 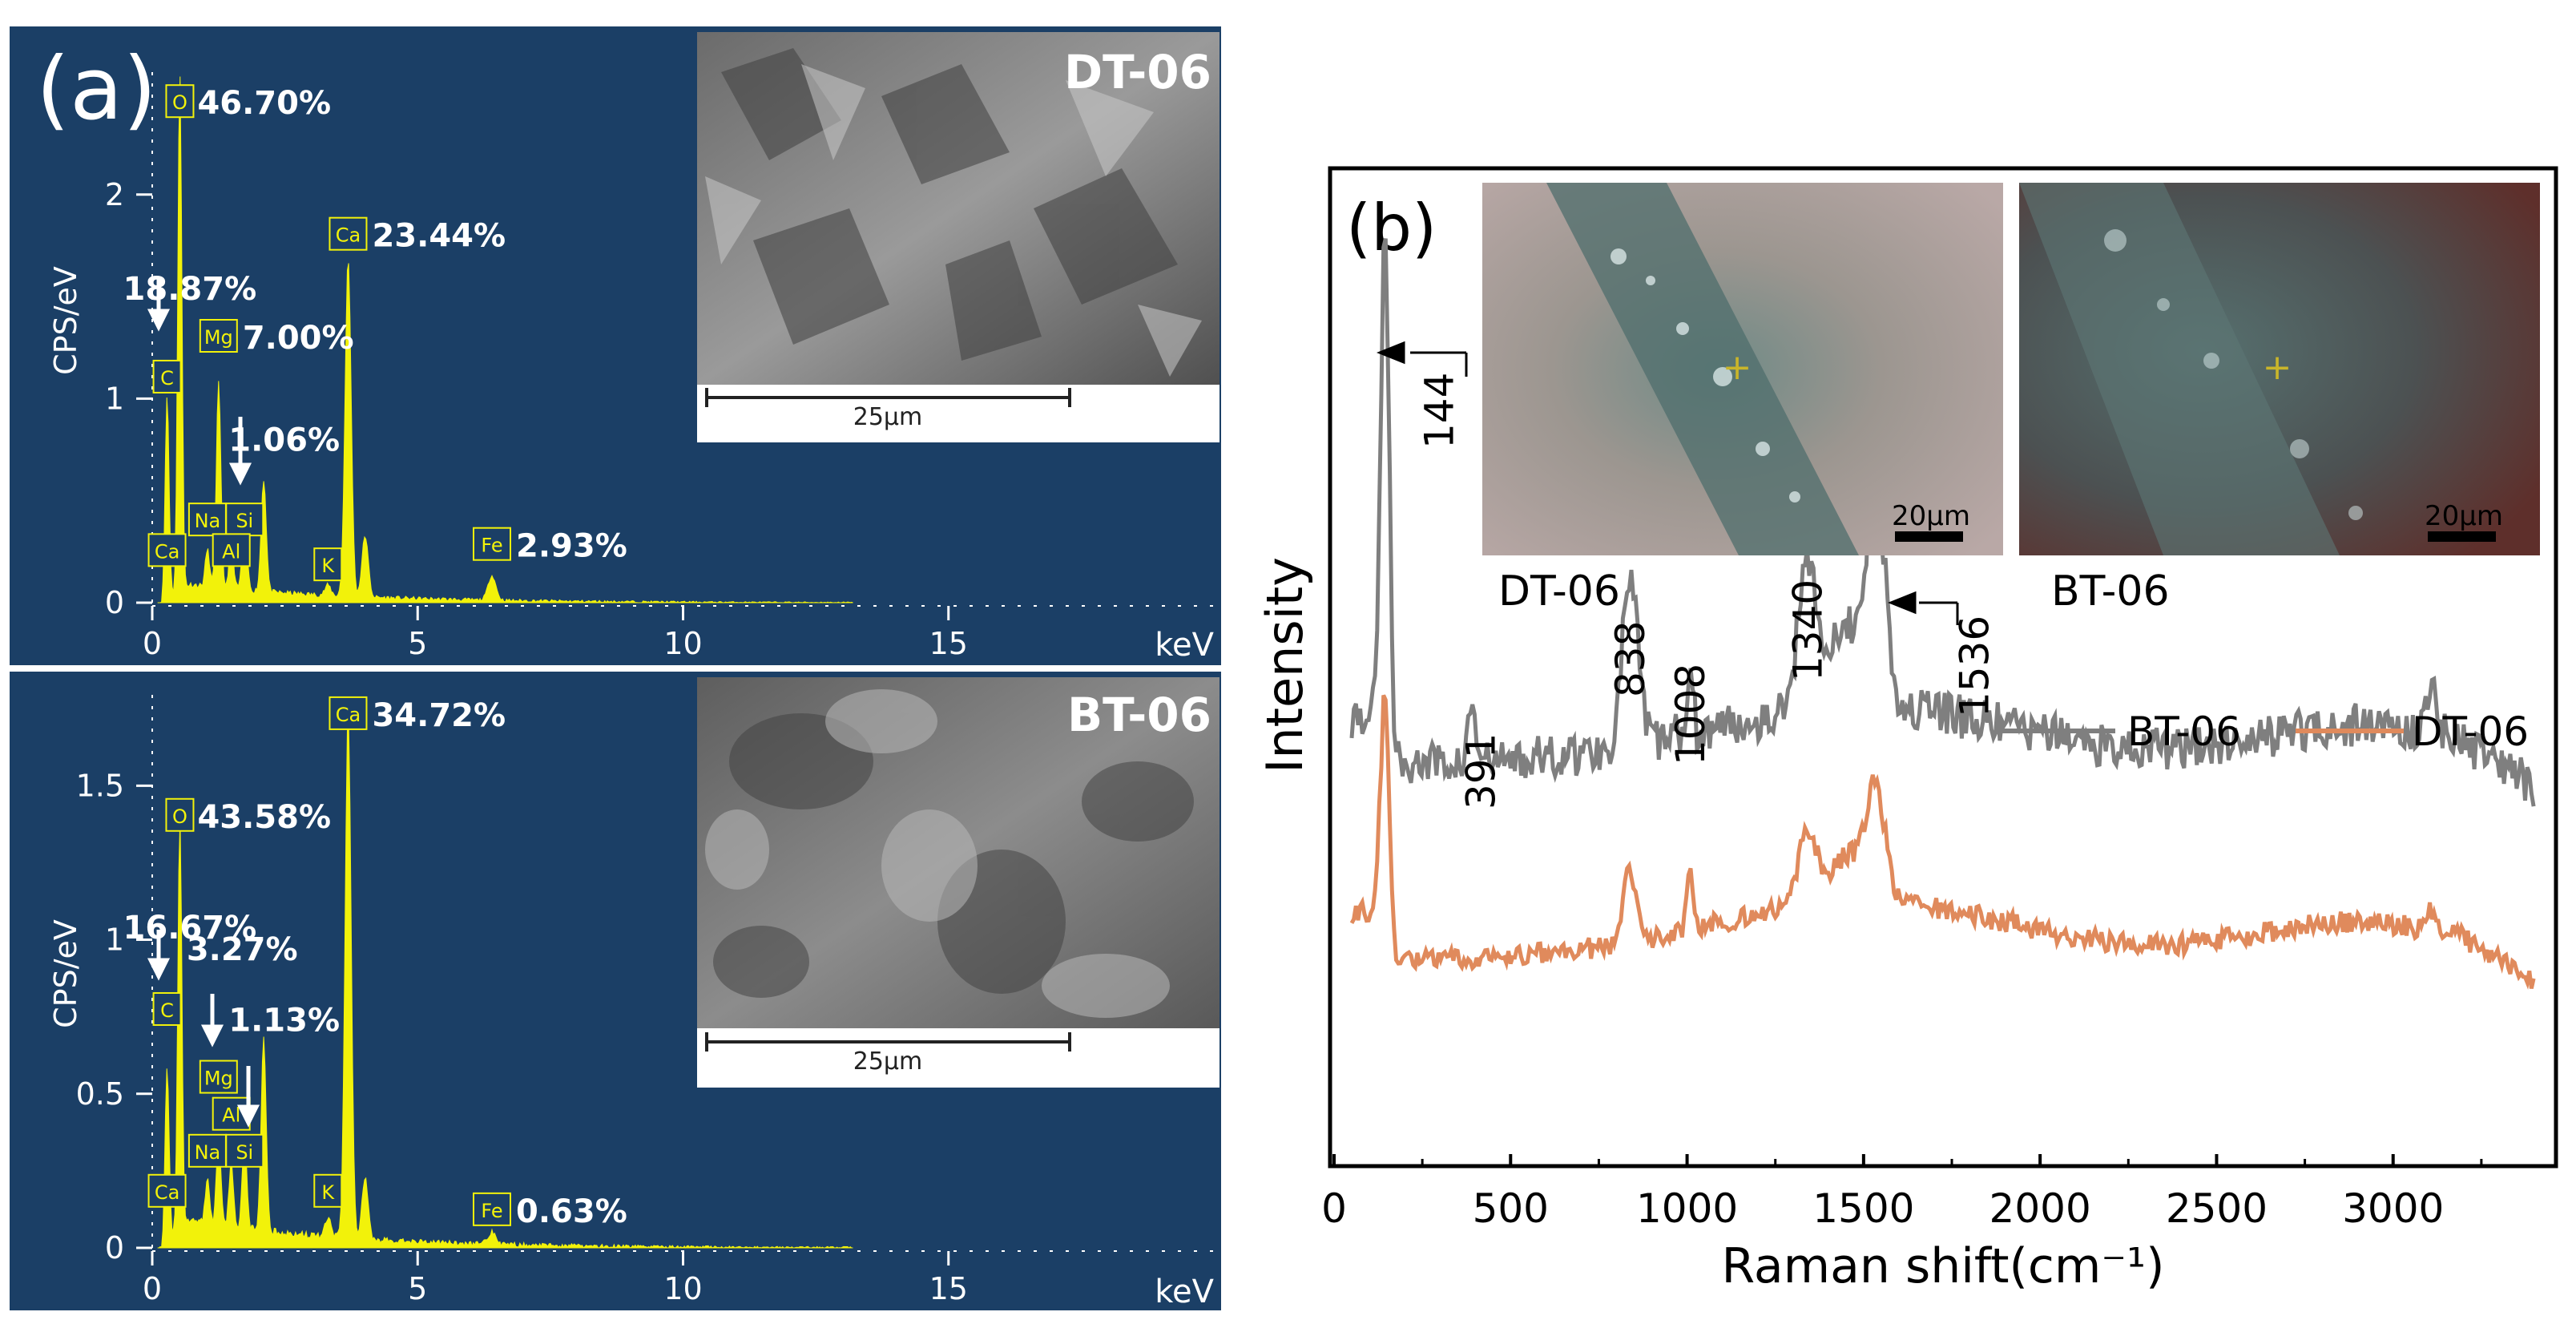 What do you see at coordinates (1480, 771) in the screenshot?
I see `peak-label: 391` at bounding box center [1480, 771].